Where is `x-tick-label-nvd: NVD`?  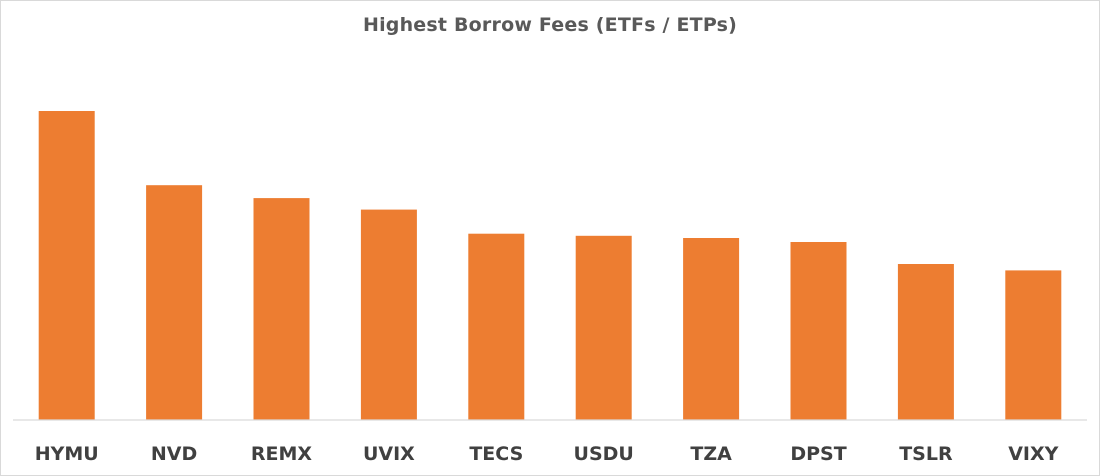
x-tick-label-nvd: NVD is located at coordinates (174, 454).